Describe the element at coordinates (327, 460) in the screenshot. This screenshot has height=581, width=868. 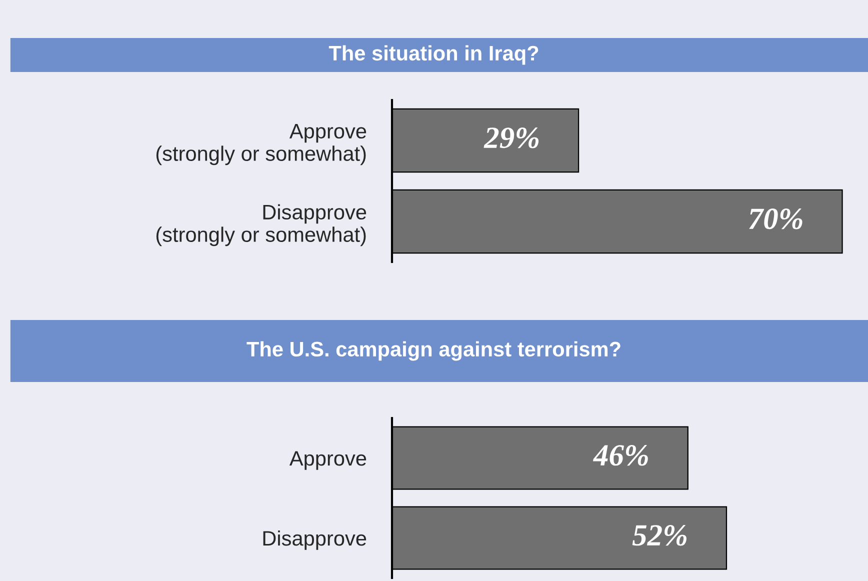
I see `y-tick-label: Approve` at that location.